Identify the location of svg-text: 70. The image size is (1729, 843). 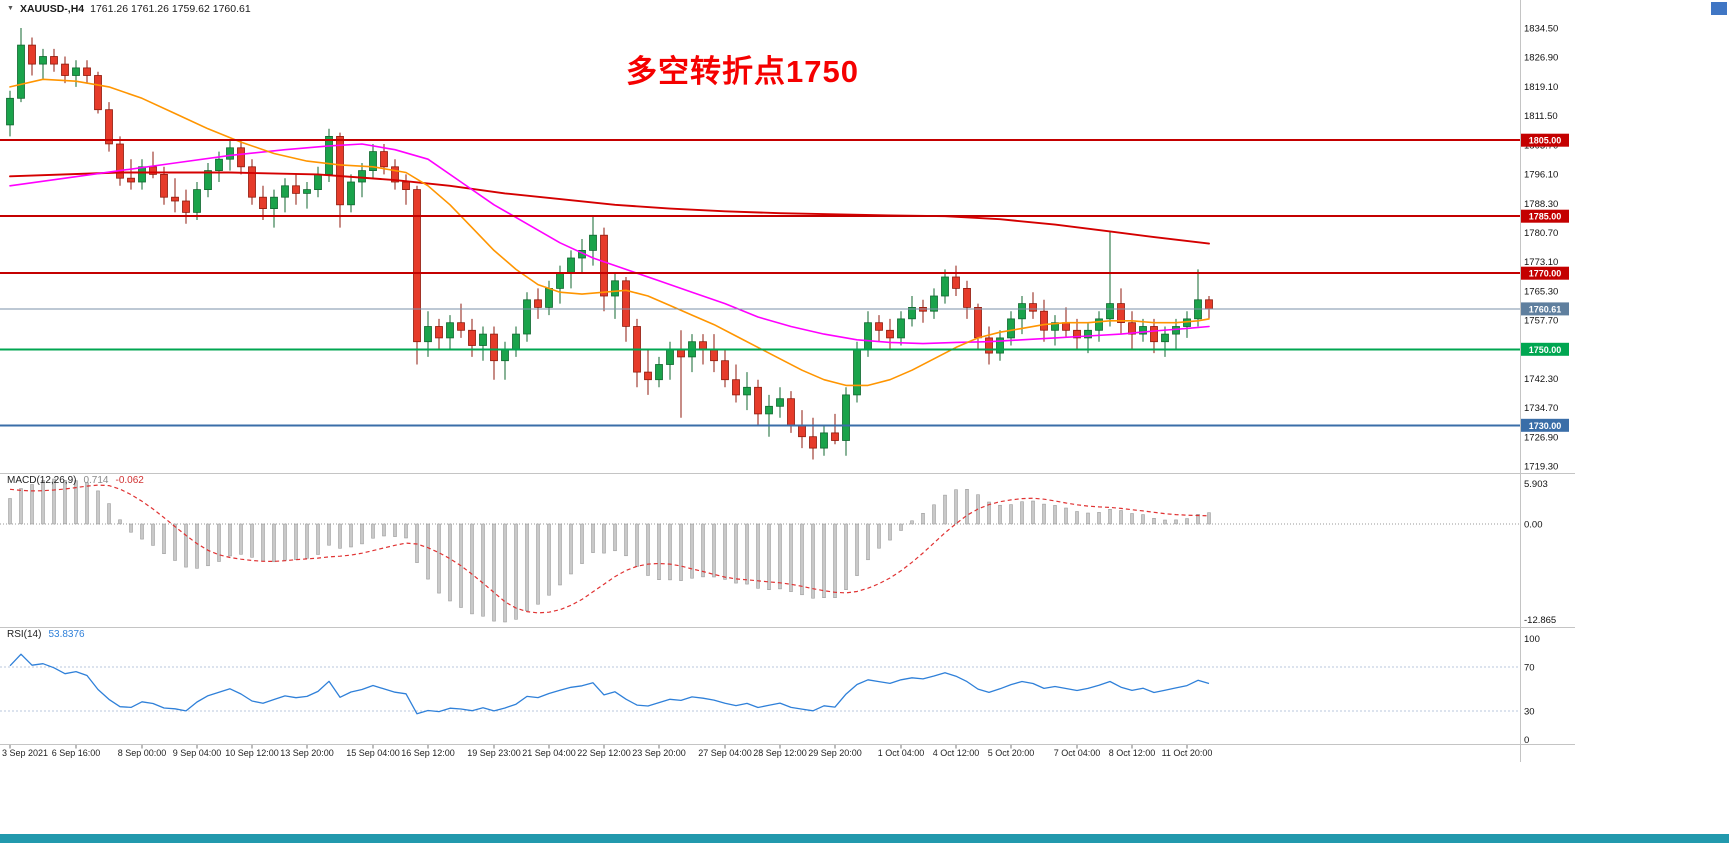
(1529, 668).